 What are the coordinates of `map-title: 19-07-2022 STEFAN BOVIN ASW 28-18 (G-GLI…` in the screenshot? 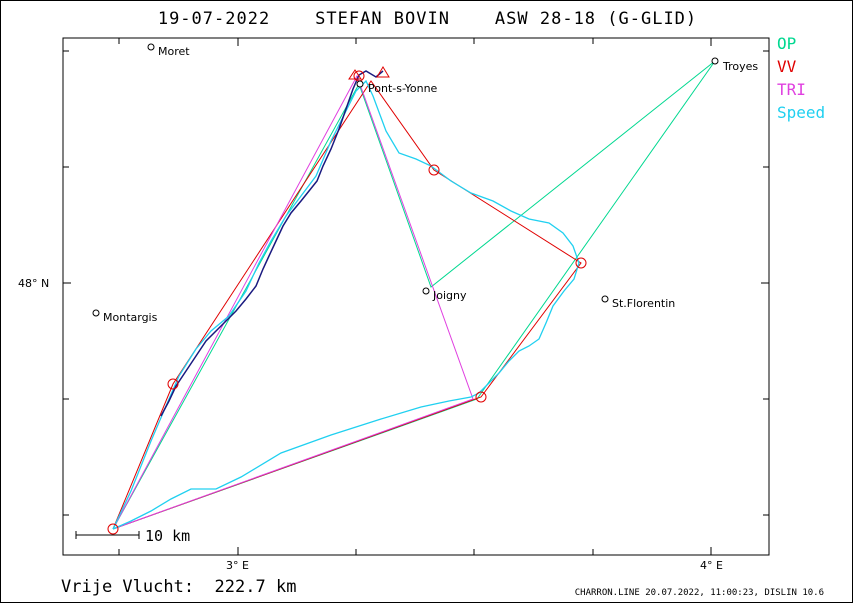 It's located at (427, 19).